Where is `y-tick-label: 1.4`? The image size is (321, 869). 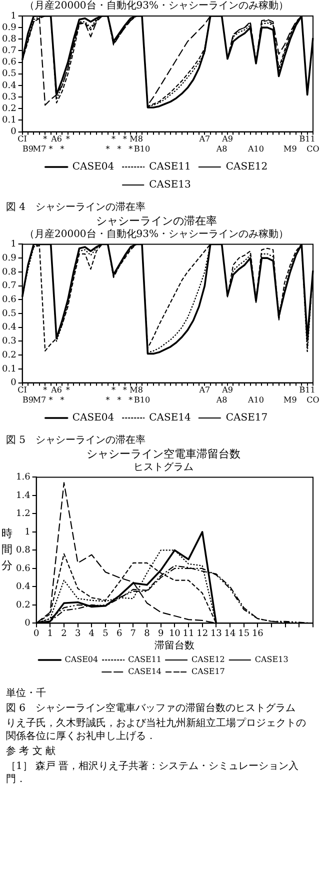
y-tick-label: 1.4 is located at coordinates (23, 495).